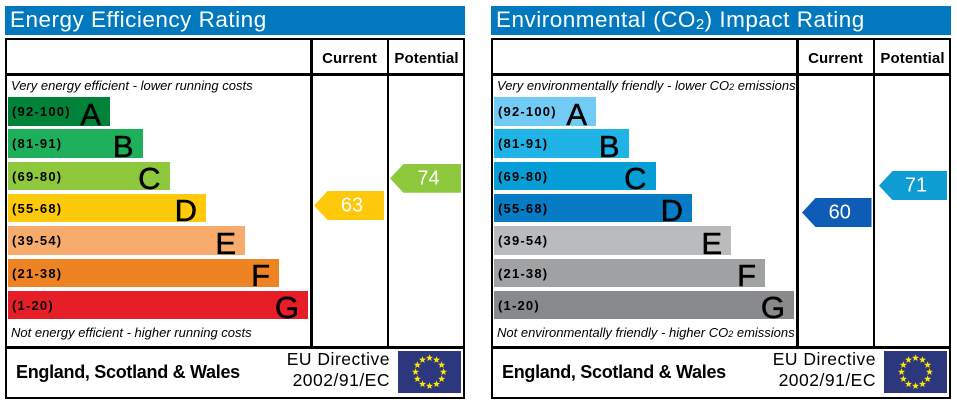  Describe the element at coordinates (428, 178) in the screenshot. I see `svg-text: 74` at that location.